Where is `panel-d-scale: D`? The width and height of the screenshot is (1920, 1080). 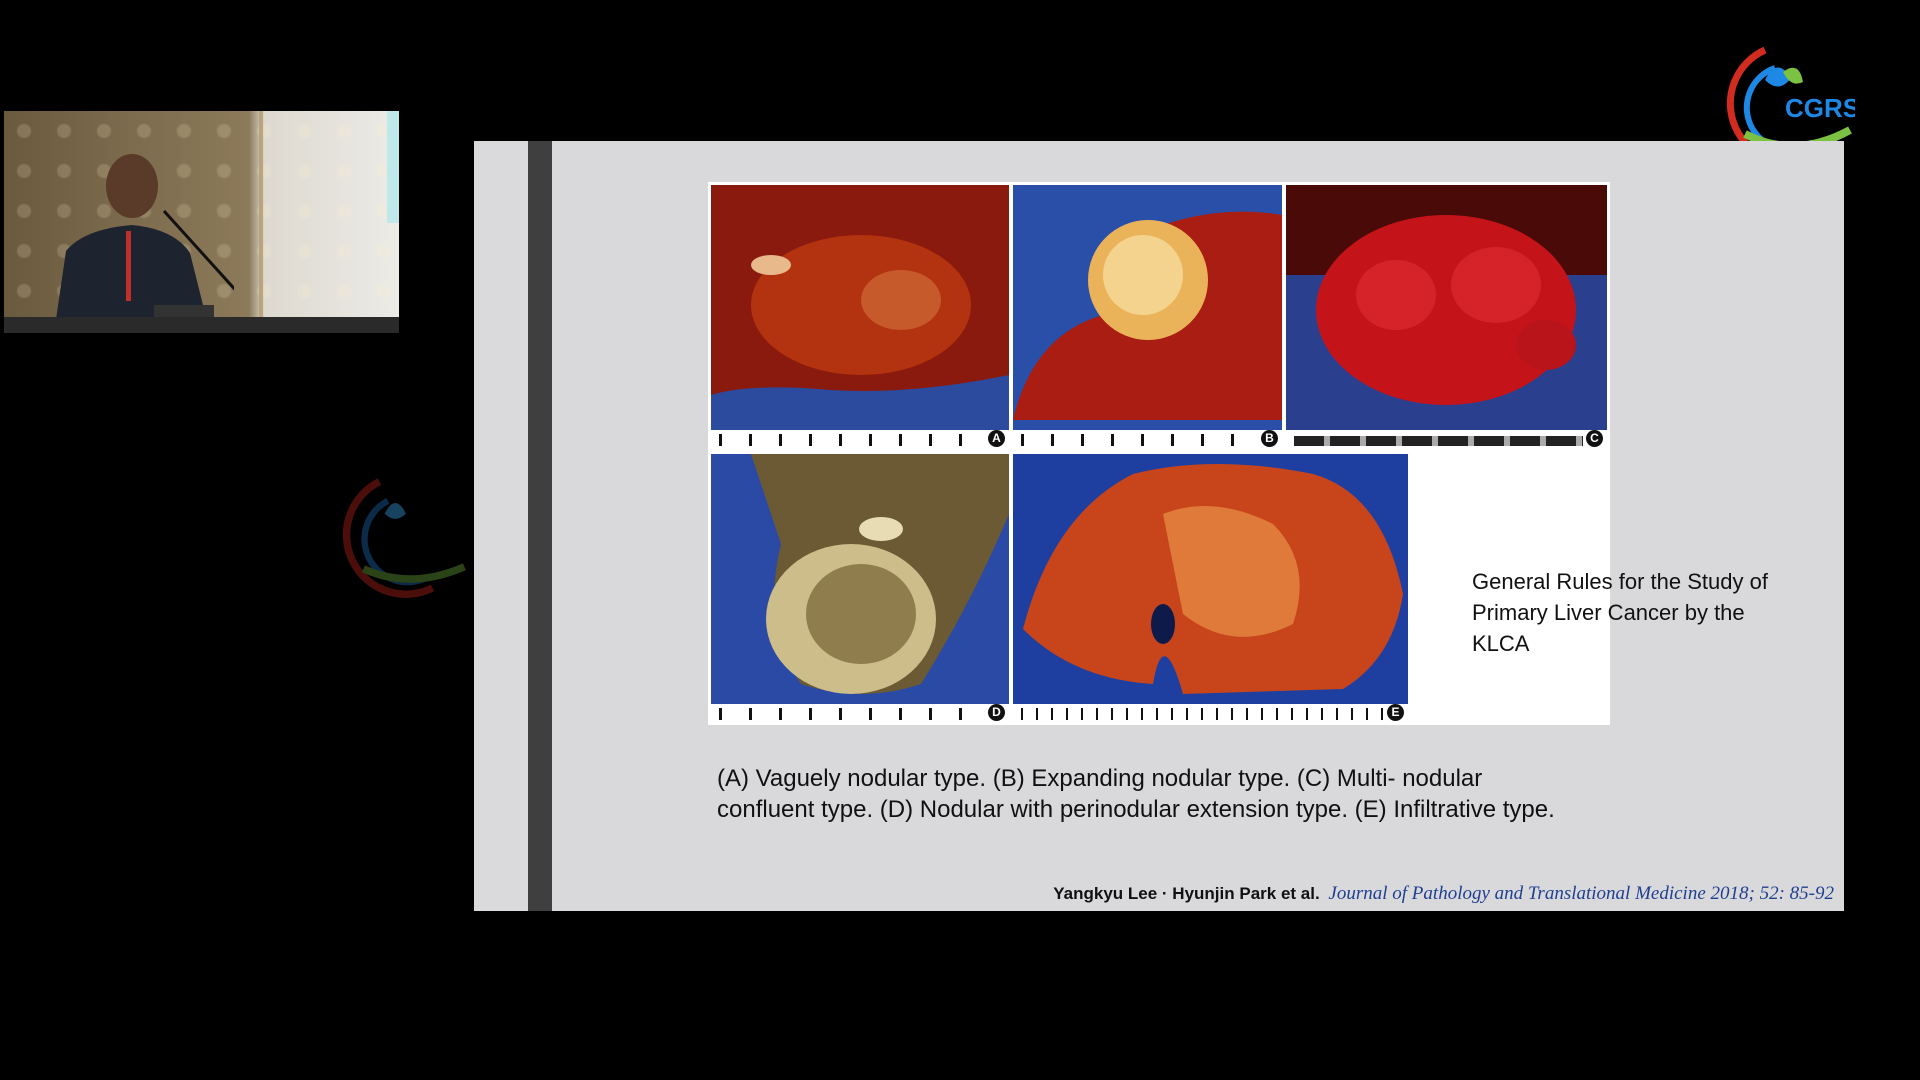
panel-d-scale: D is located at coordinates (860, 713).